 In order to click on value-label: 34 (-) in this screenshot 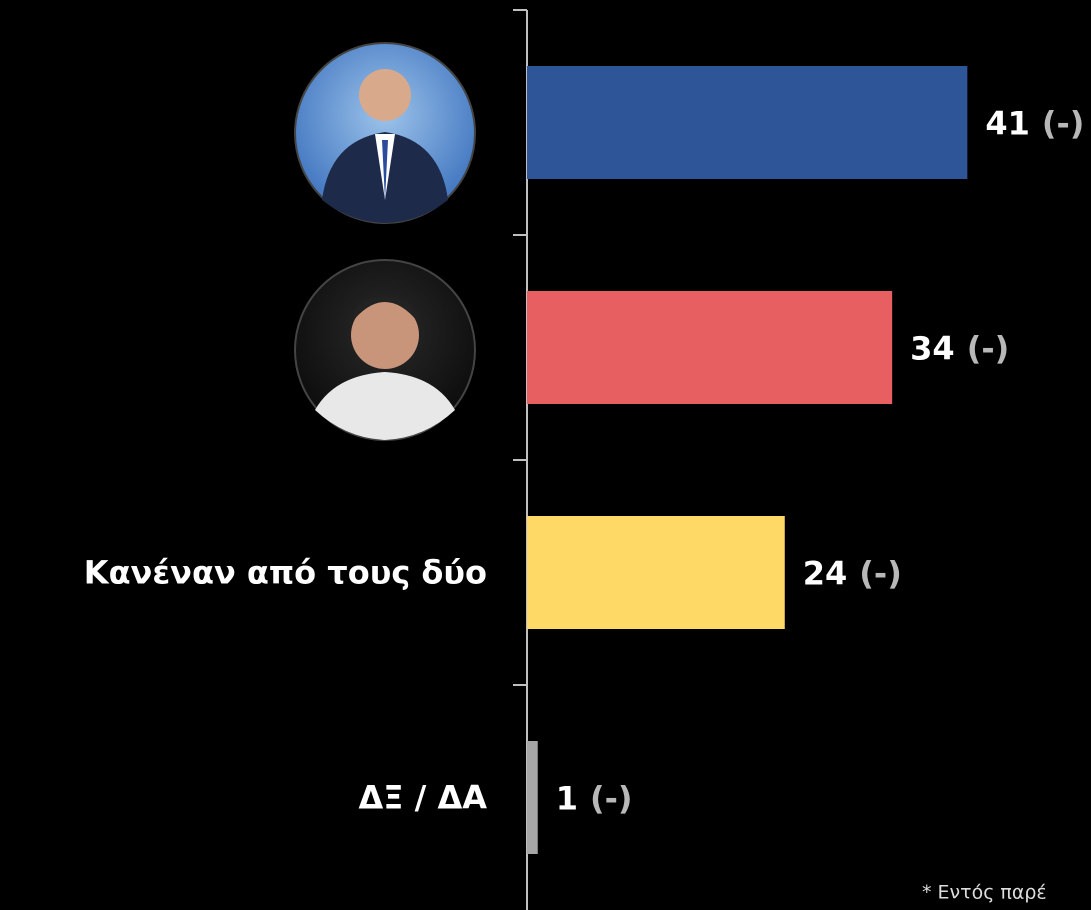, I will do `click(959, 349)`.